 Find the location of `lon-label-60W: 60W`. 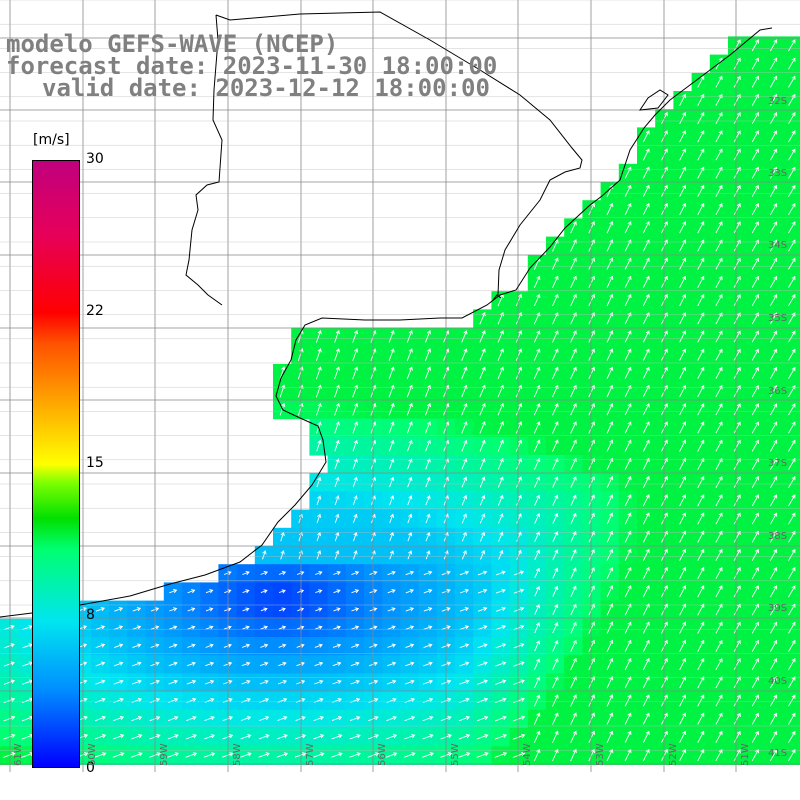

lon-label-60W: 60W is located at coordinates (92, 754).